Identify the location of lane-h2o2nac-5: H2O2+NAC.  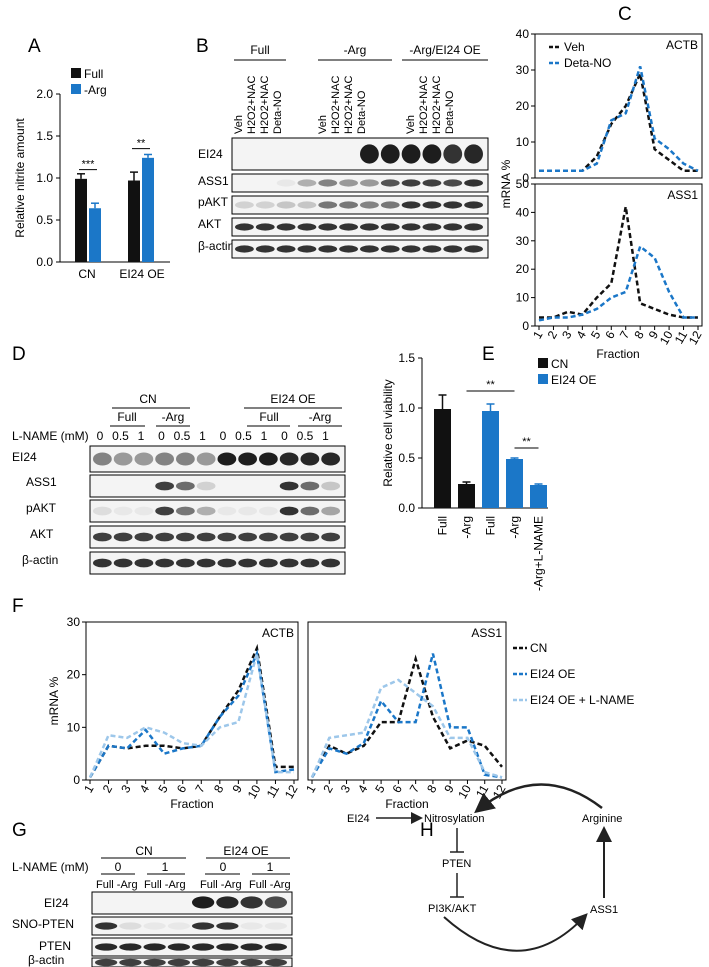
(424, 105).